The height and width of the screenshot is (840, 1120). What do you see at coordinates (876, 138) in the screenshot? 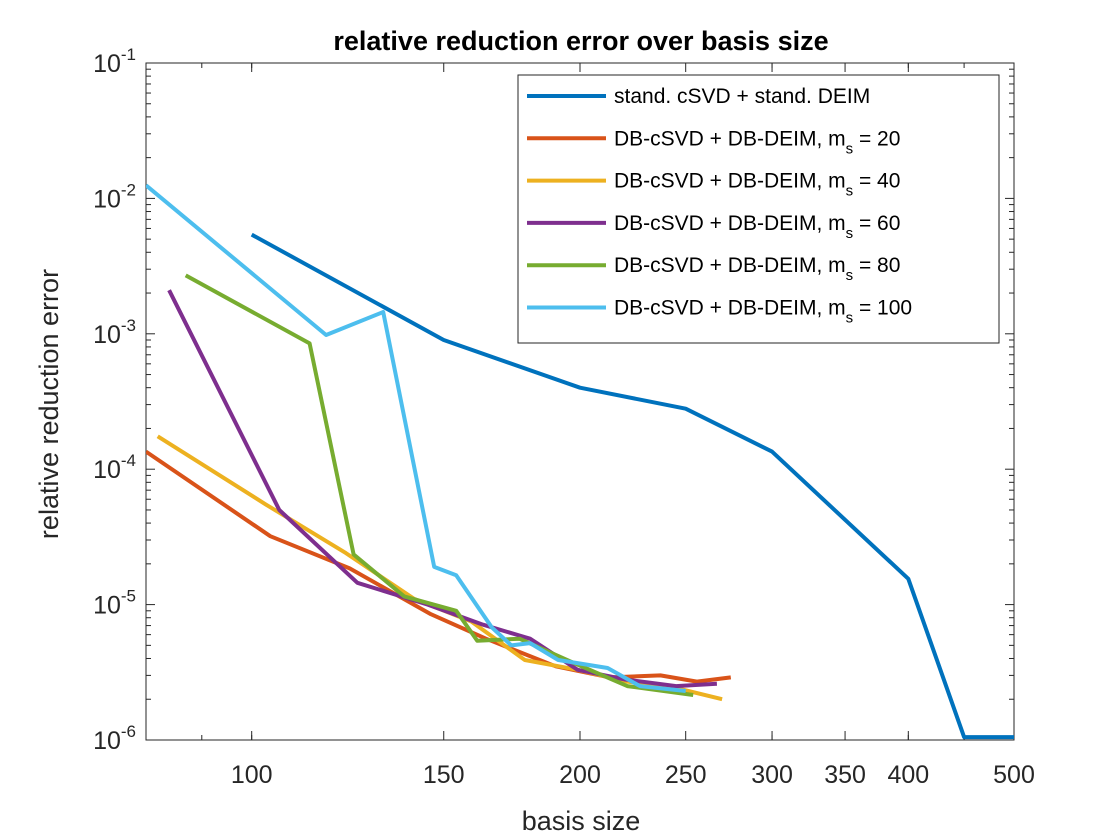
I see `legend-label-tail: = 20` at bounding box center [876, 138].